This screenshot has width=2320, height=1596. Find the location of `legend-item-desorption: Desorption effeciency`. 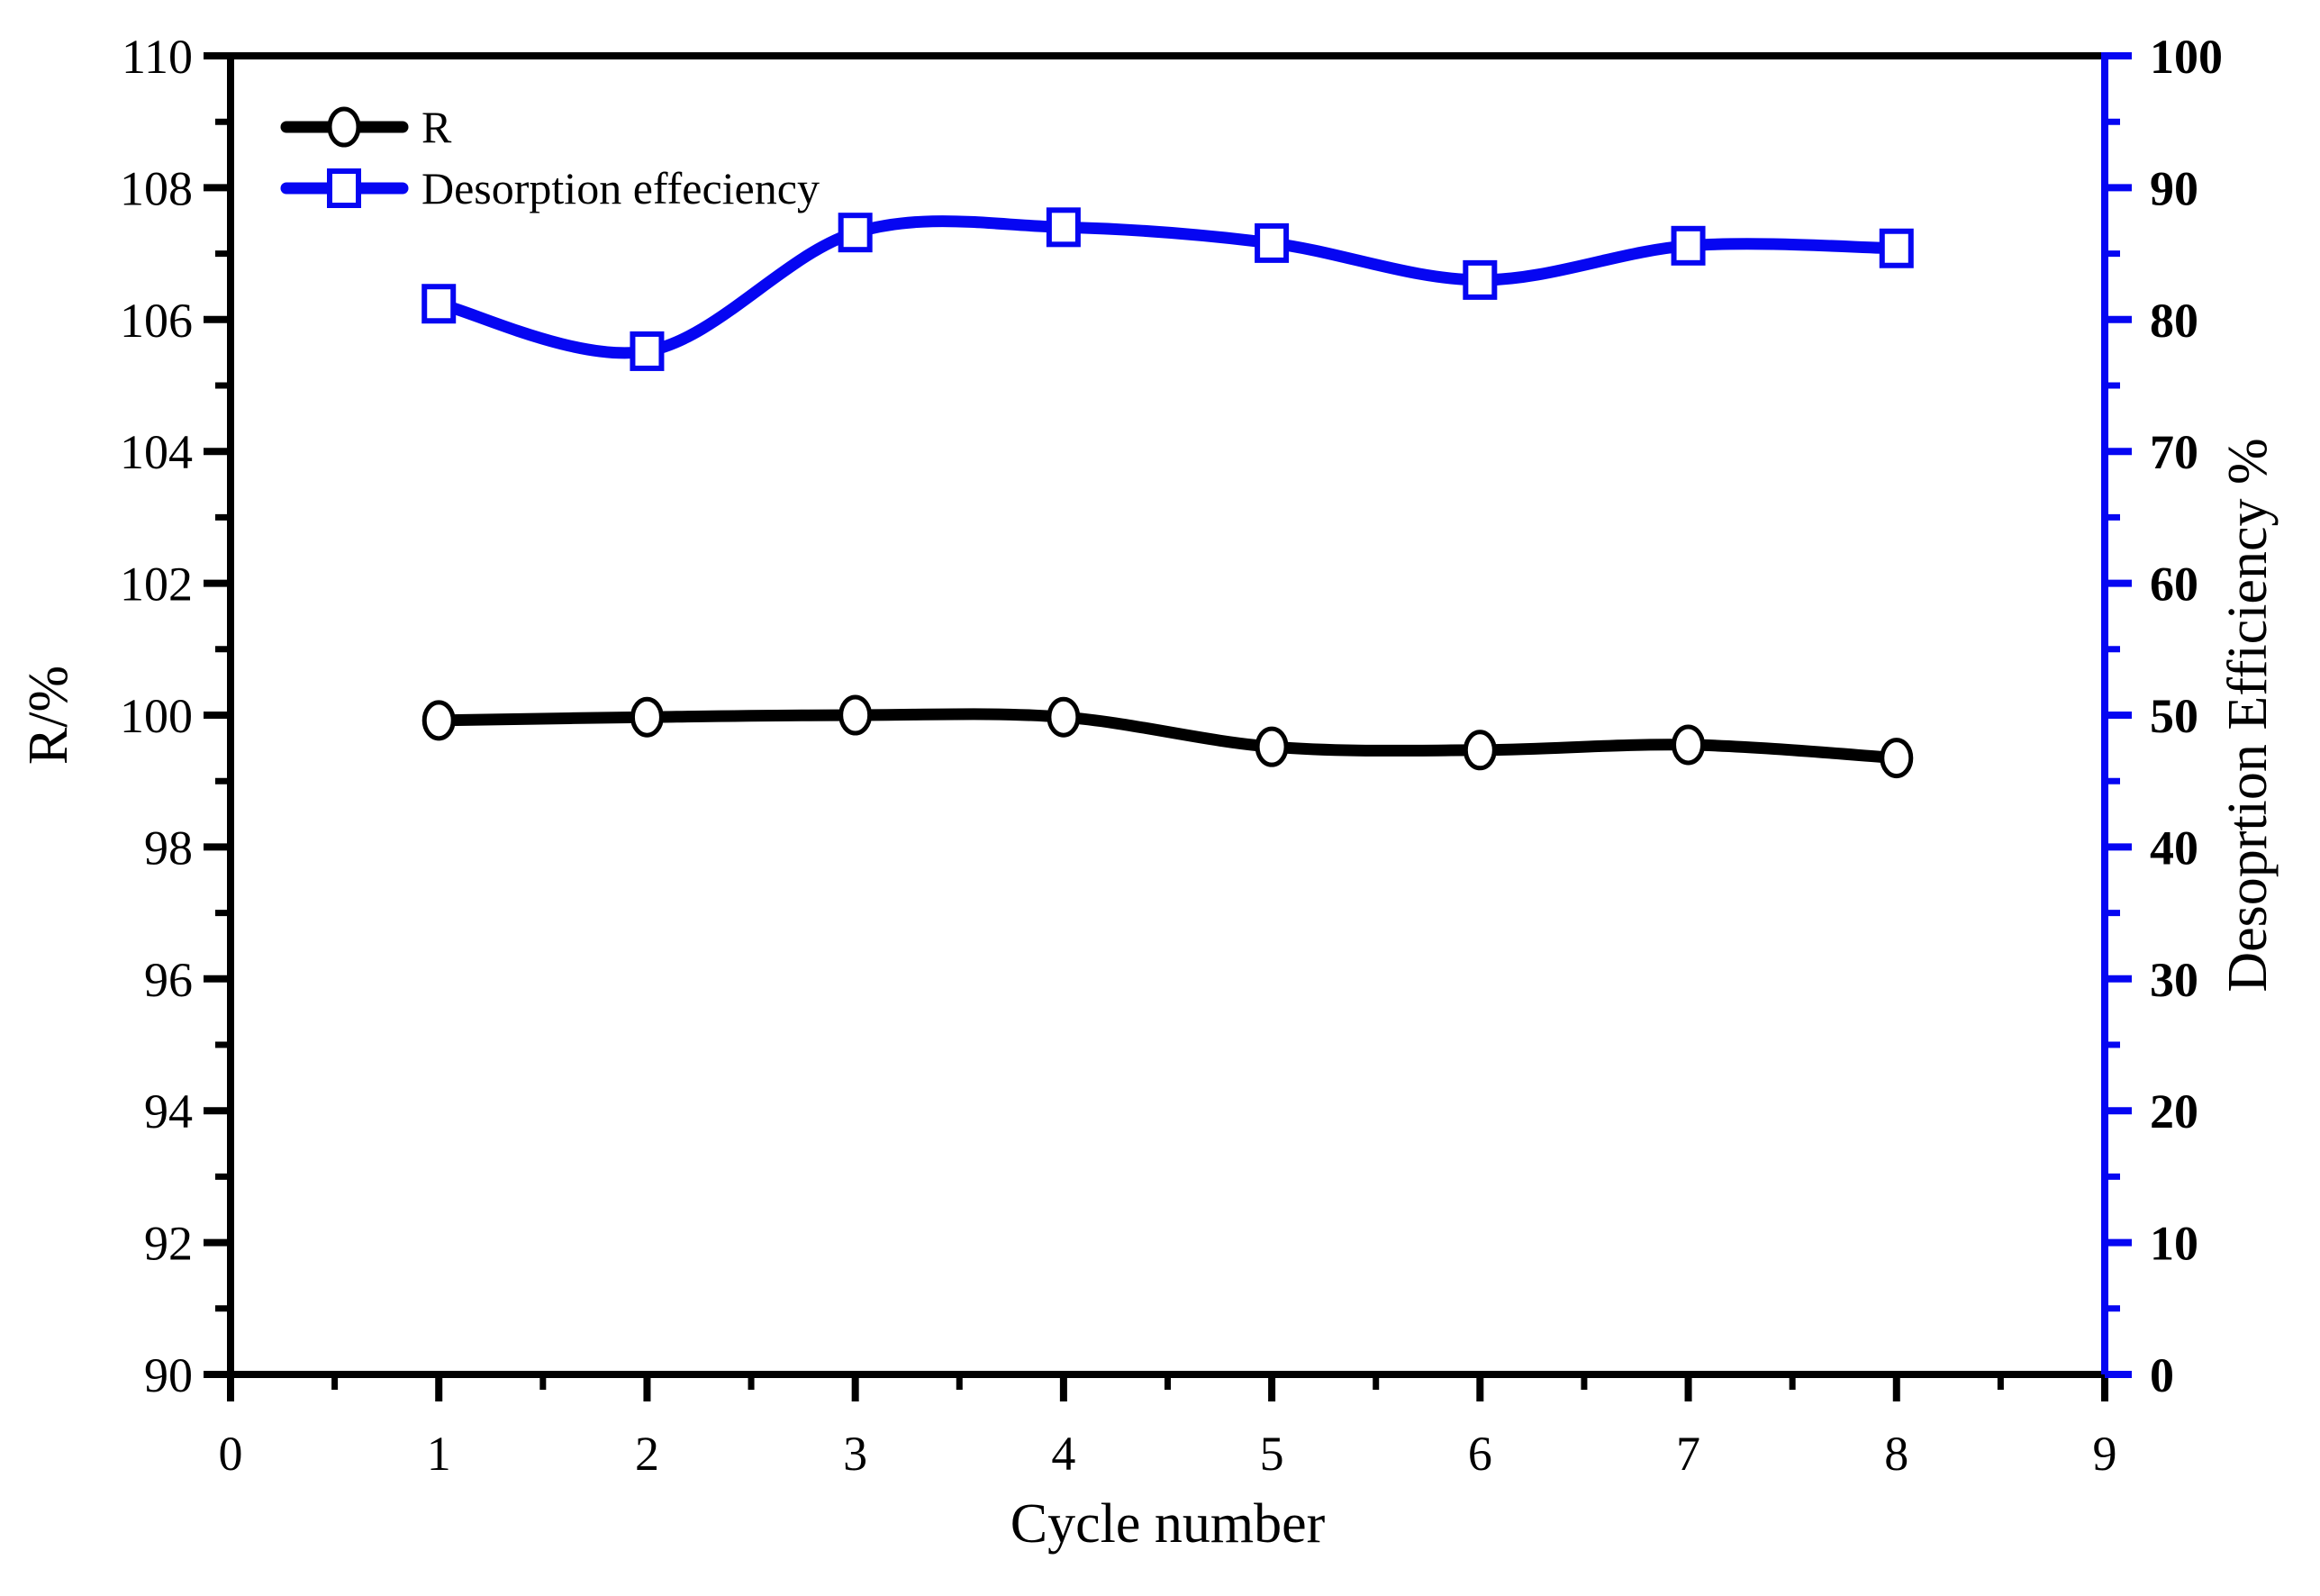

legend-item-desorption: Desorption effeciency is located at coordinates (550, 188).